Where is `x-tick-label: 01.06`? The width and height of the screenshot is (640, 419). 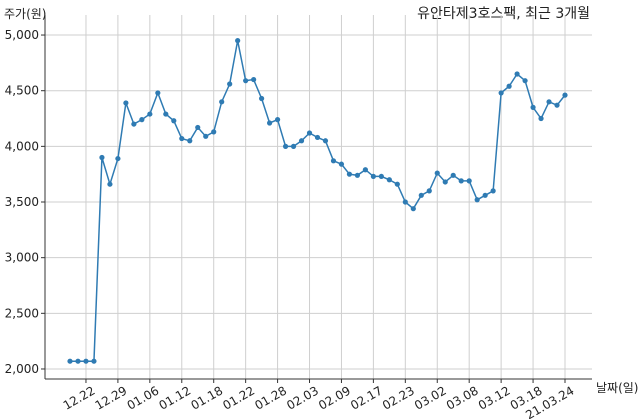 x-tick-label: 01.06 is located at coordinates (143, 397).